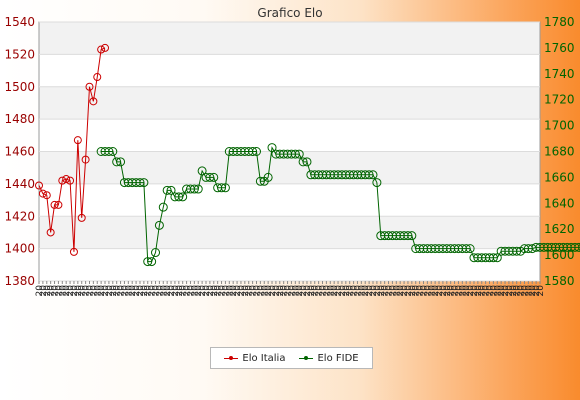 The image size is (580, 400). Describe the element at coordinates (306, 357) in the screenshot. I see `legend-swatch-elo-fide` at that location.